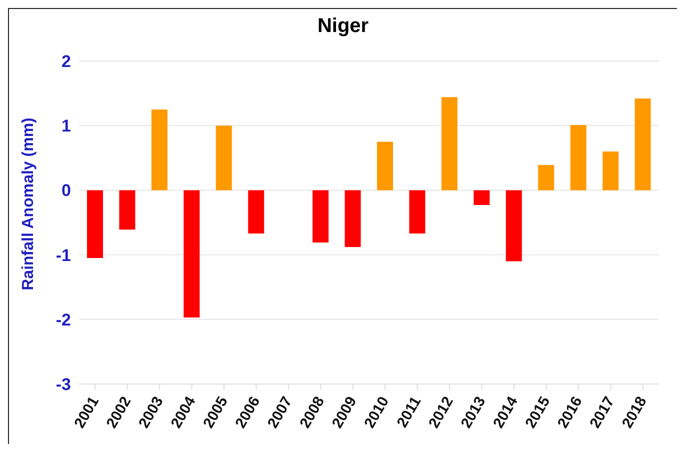 The image size is (684, 451). What do you see at coordinates (29, 204) in the screenshot?
I see `y-axis-title: Rainfall Anomaly (mm)` at bounding box center [29, 204].